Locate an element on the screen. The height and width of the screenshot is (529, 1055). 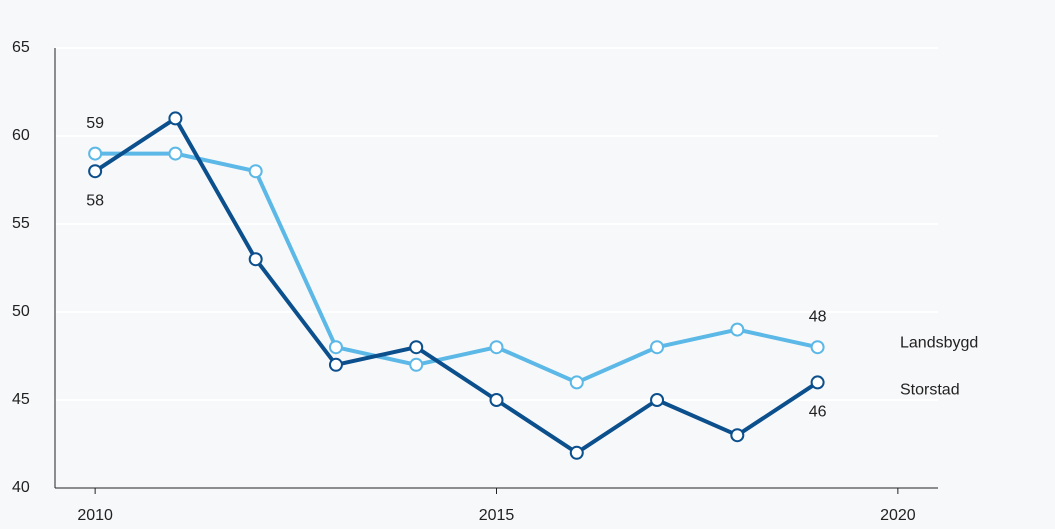
y-tick-label: 55 is located at coordinates (21, 223).